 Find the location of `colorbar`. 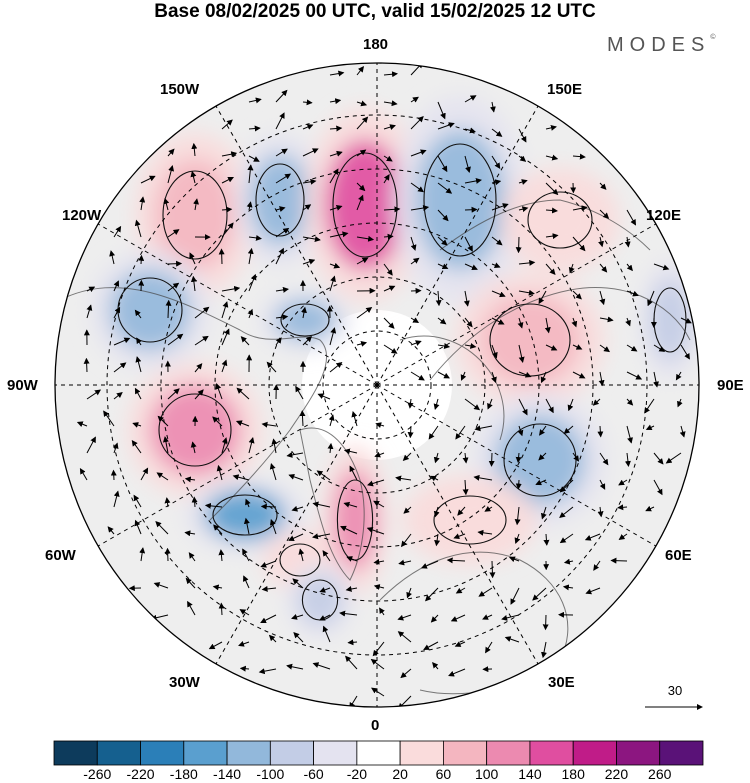

colorbar is located at coordinates (378, 753).